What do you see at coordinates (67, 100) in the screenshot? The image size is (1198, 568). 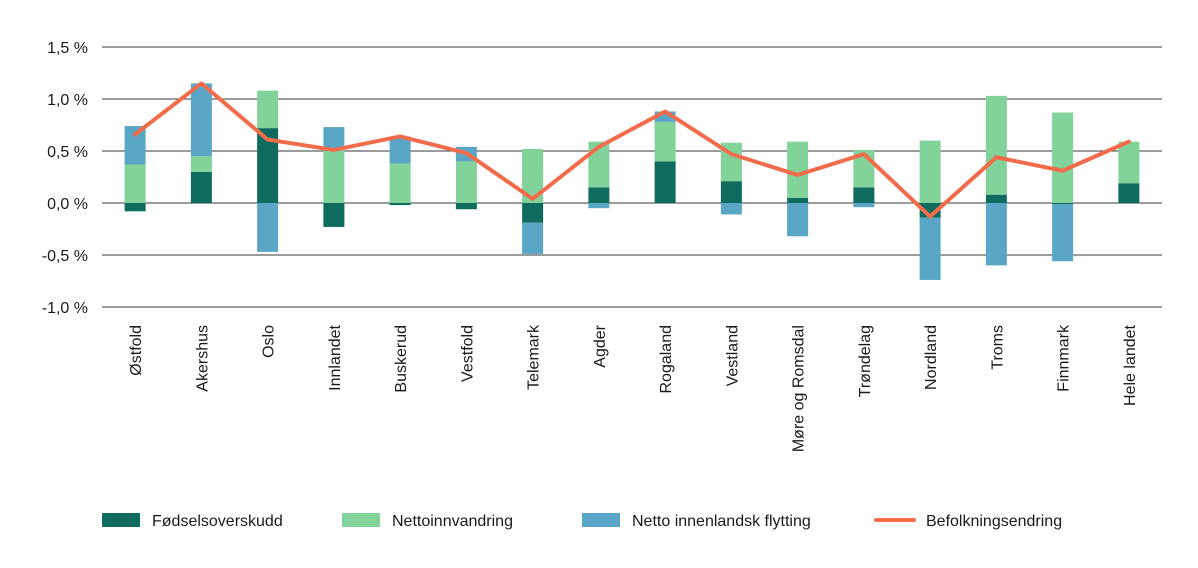 I see `y-tick-label: 1,0 %` at bounding box center [67, 100].